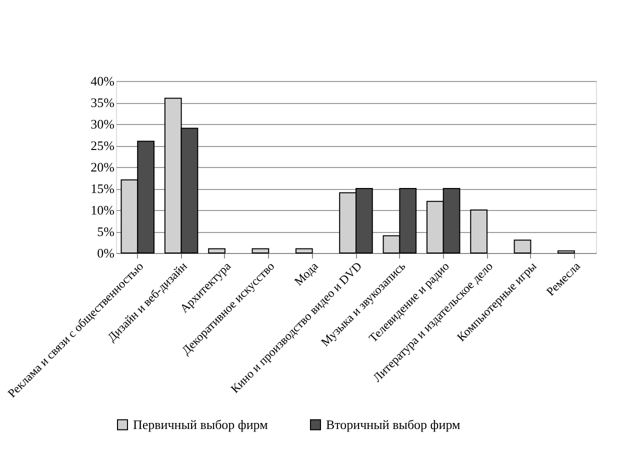 This screenshot has height=462, width=634. Describe the element at coordinates (200, 424) in the screenshot. I see `legend-label: Первичный выбор фирм` at that location.